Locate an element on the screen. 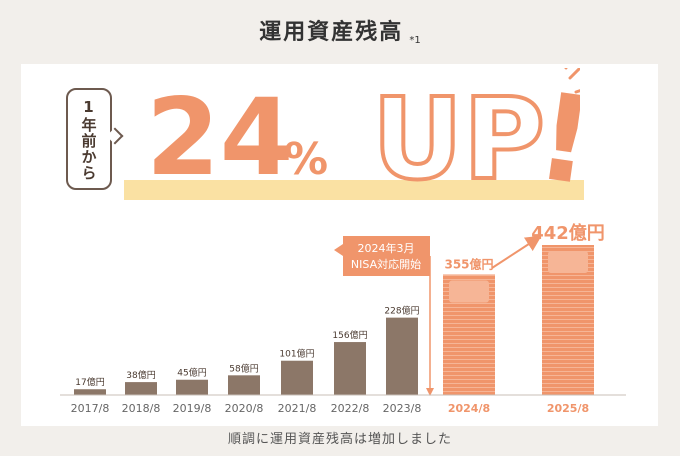  value-label-2020-8: 58億円 is located at coordinates (243, 368).